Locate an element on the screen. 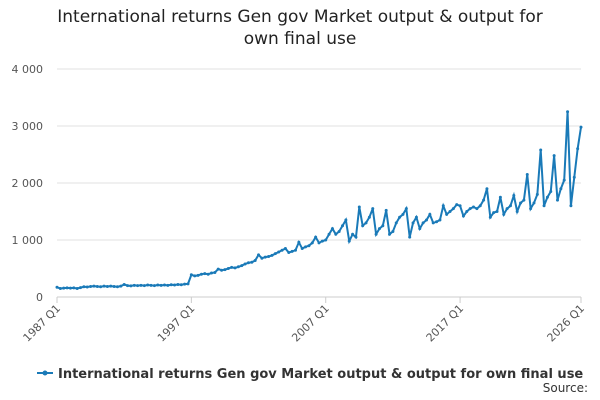 The height and width of the screenshot is (400, 600). x-tick-label: 2007 Q1 is located at coordinates (310, 323).